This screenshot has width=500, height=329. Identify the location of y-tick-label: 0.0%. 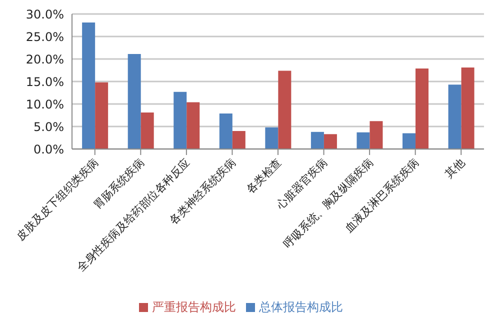
(49, 149).